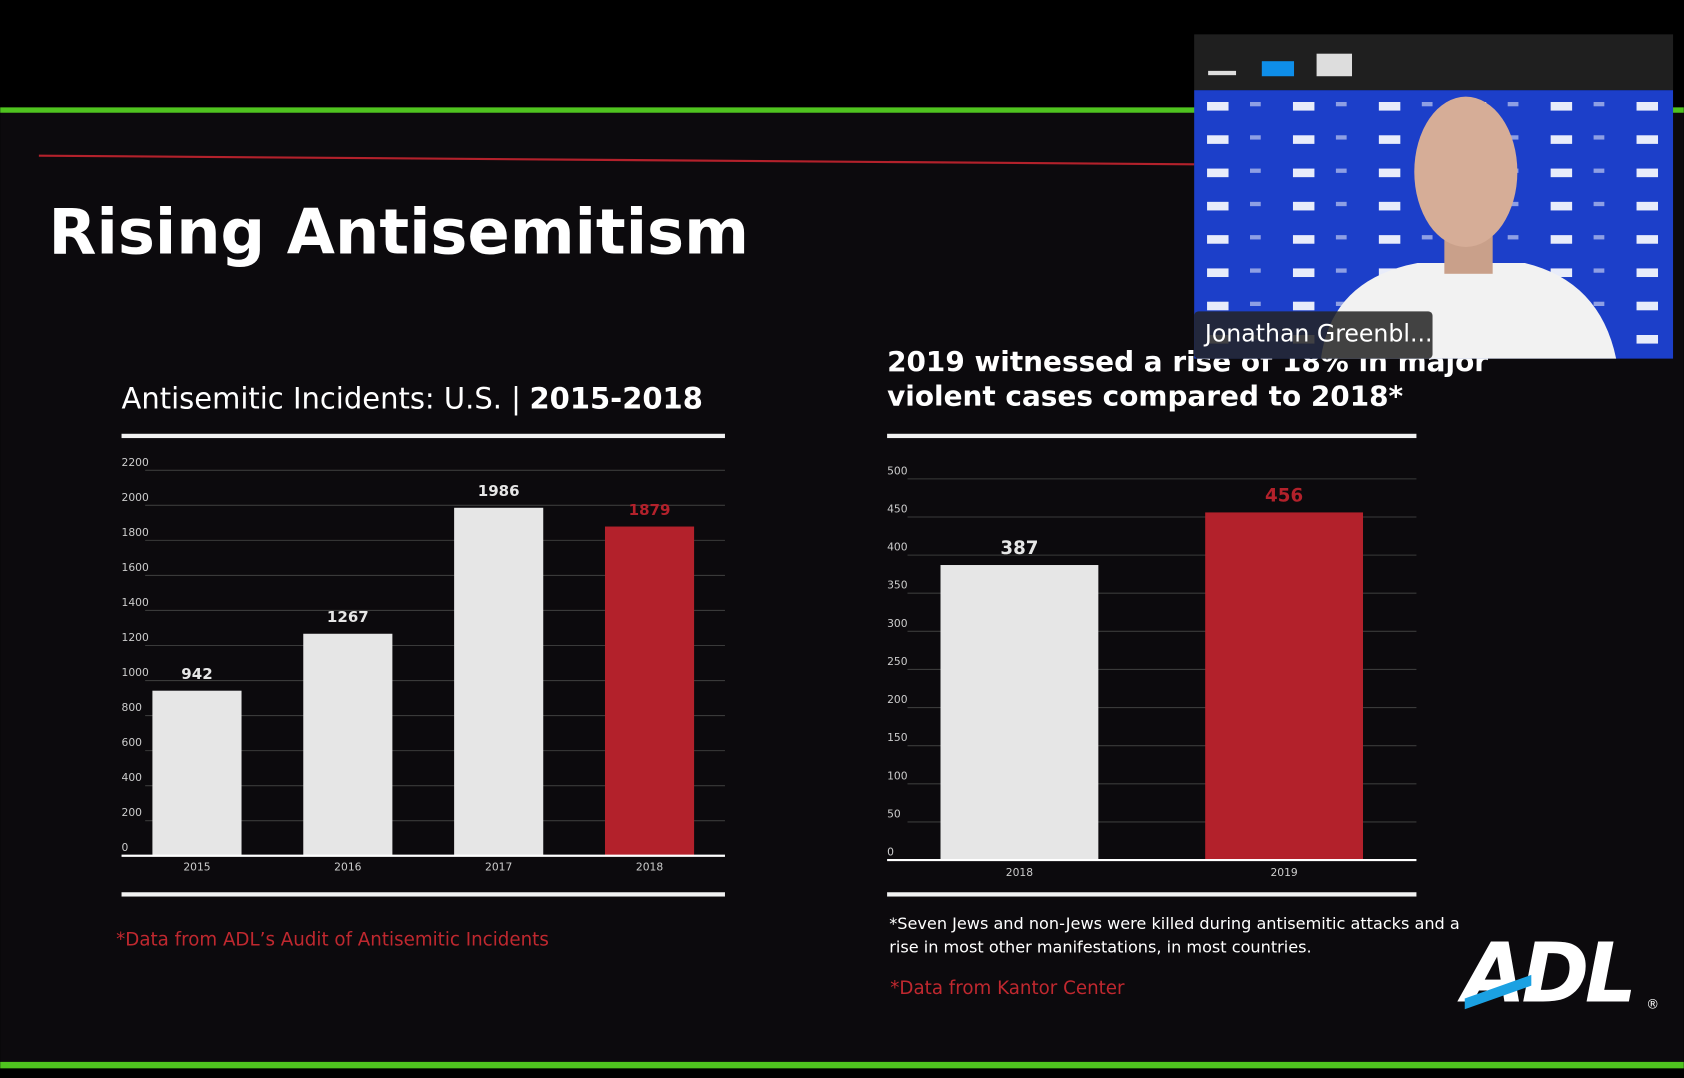  I want to click on y-tick-label: 450, so click(897, 508).